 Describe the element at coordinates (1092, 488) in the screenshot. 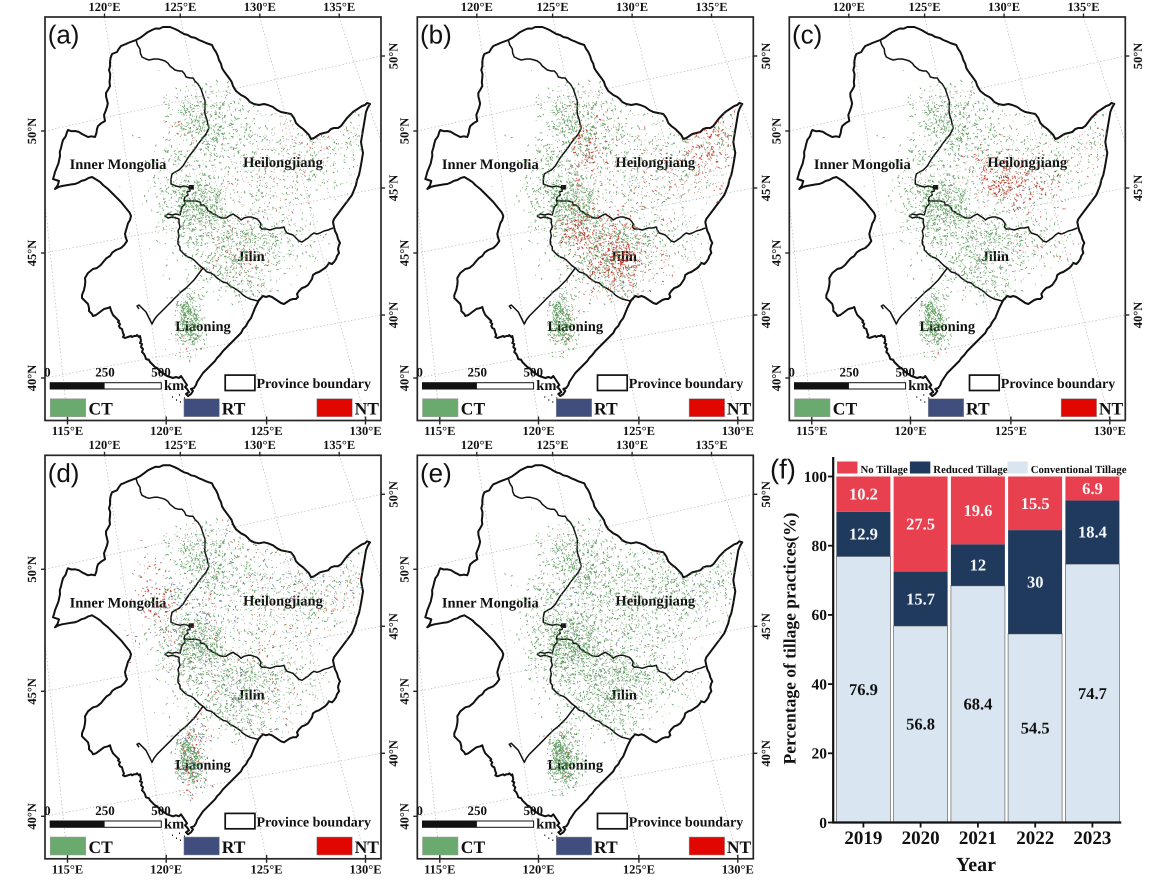

I see `svg-text: 6.9` at that location.